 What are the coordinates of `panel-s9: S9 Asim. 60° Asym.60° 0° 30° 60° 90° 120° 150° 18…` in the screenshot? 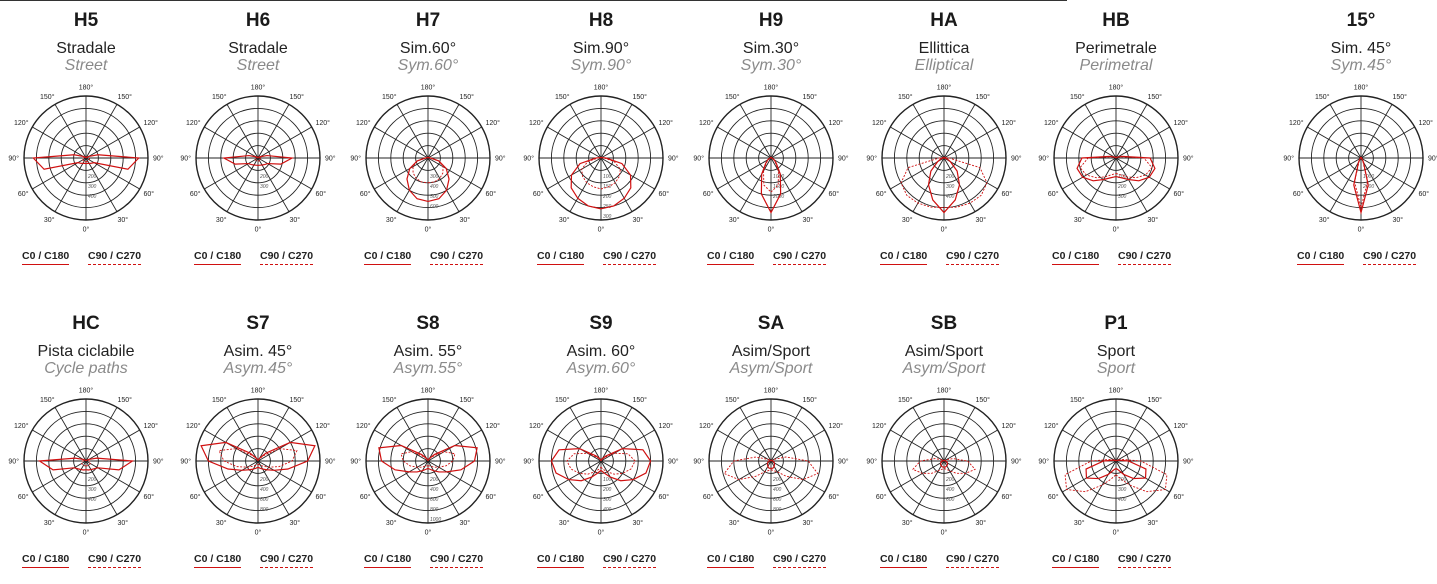 It's located at (601, 439).